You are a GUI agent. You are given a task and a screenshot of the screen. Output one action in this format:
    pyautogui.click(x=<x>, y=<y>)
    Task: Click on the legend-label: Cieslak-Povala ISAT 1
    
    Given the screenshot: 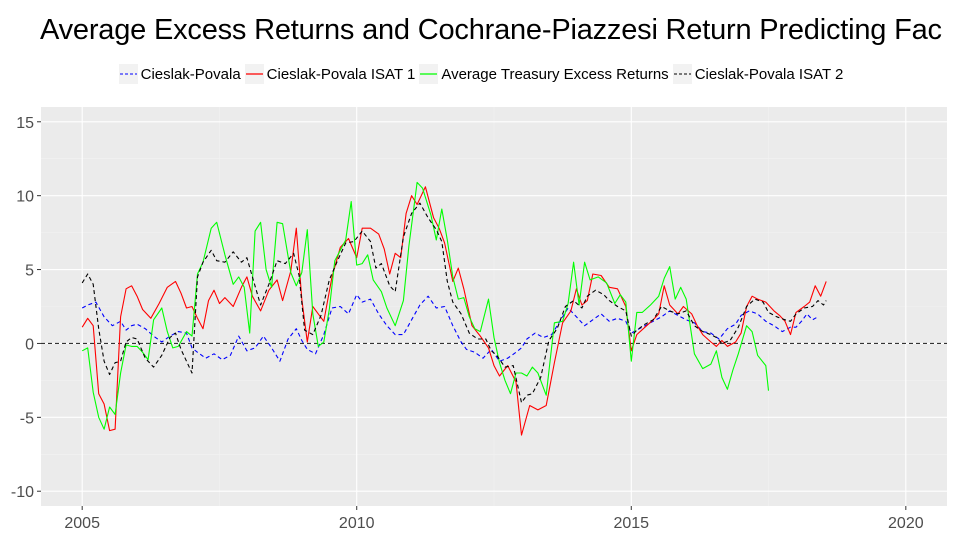 What is the action you would take?
    pyautogui.click(x=341, y=74)
    